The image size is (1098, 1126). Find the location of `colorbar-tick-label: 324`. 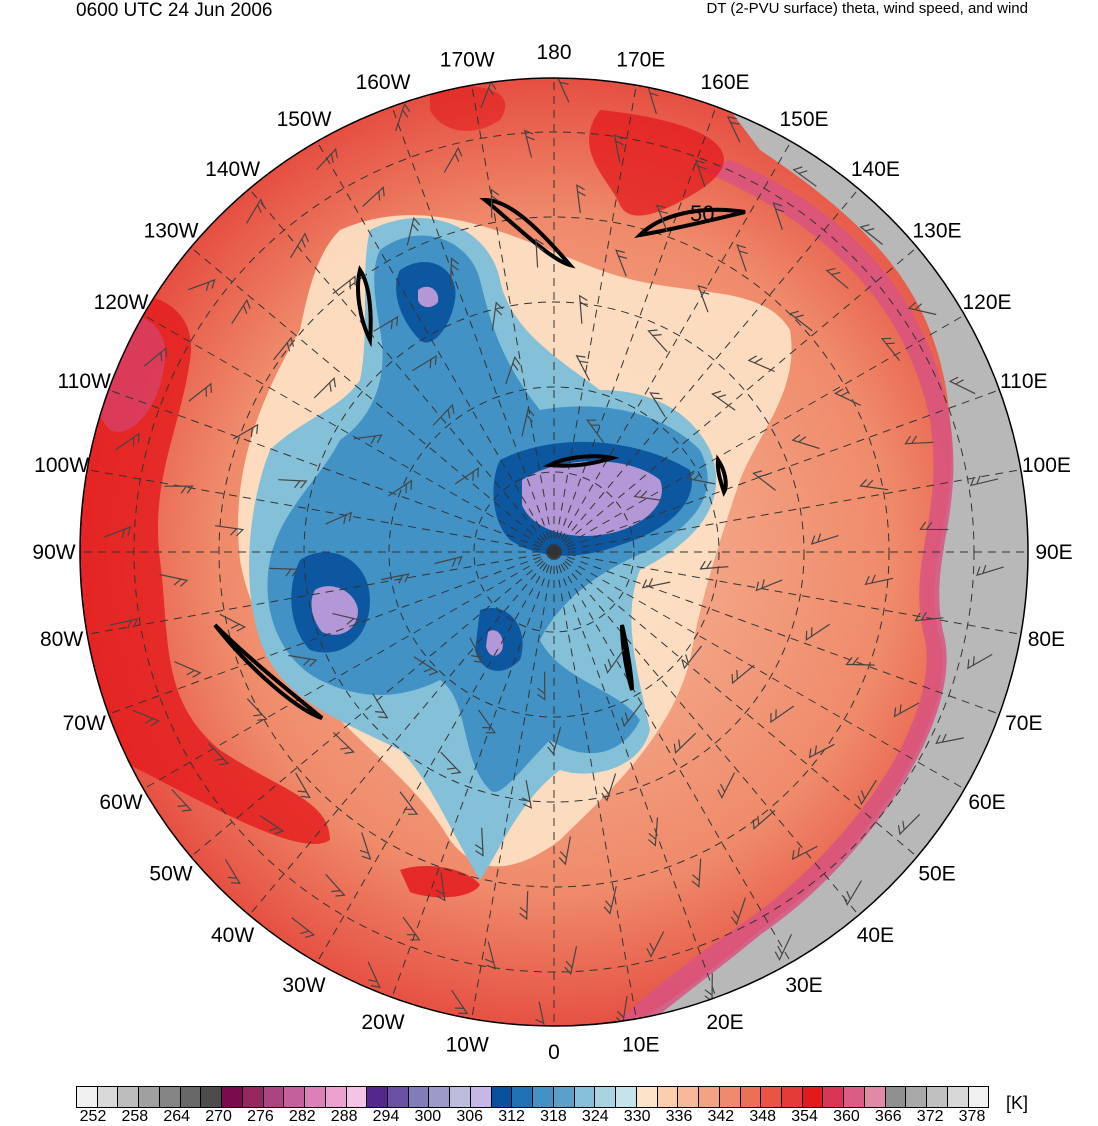

colorbar-tick-label: 324 is located at coordinates (595, 1116).